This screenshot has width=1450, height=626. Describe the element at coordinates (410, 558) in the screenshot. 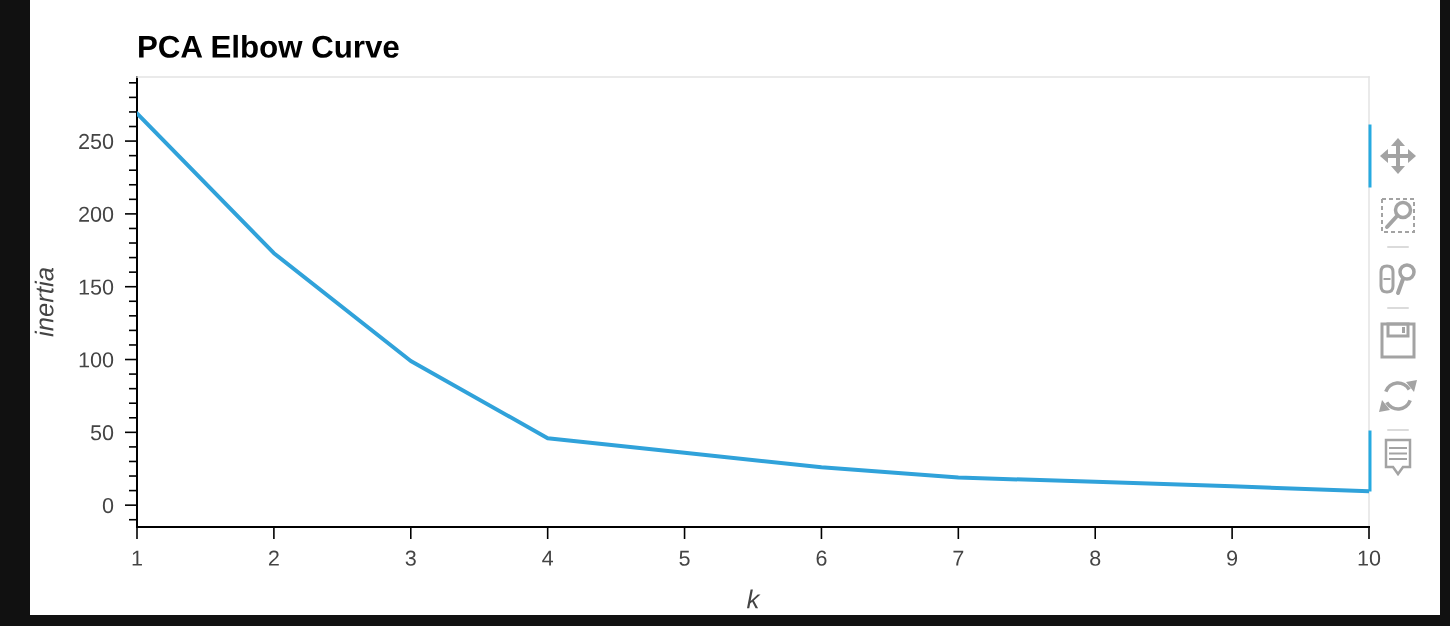

I see `x-tick-label: 3` at that location.